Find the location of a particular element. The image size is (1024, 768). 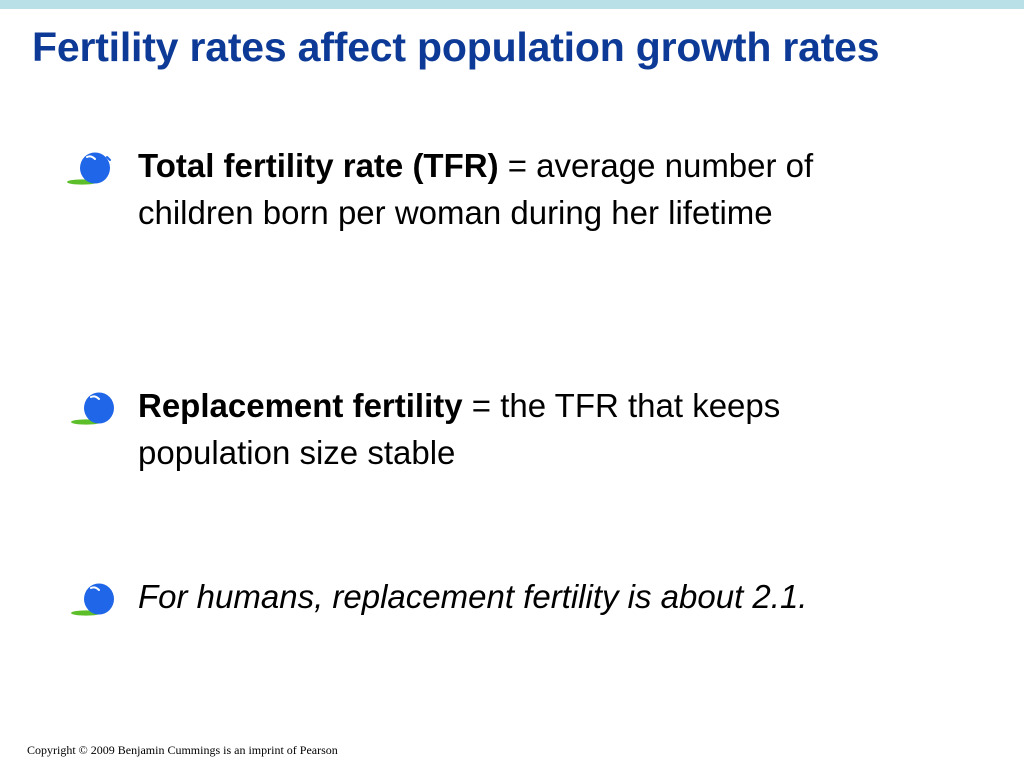

bullet-term: Total fertility rate (TFR) is located at coordinates (318, 165).